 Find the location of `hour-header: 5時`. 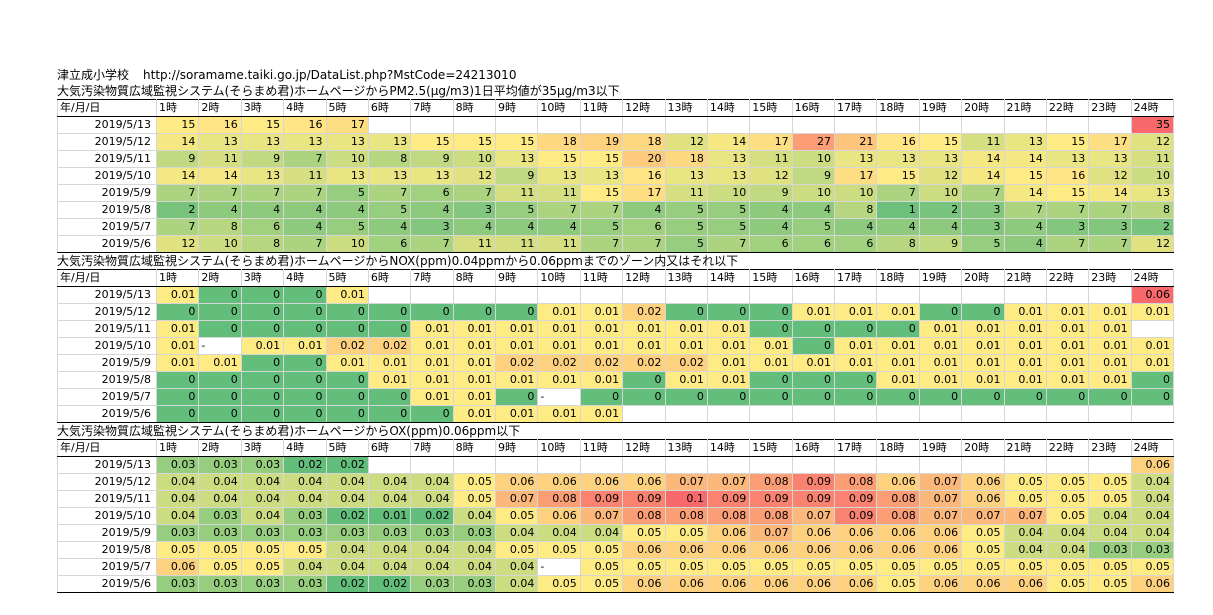

hour-header: 5時 is located at coordinates (347, 448).